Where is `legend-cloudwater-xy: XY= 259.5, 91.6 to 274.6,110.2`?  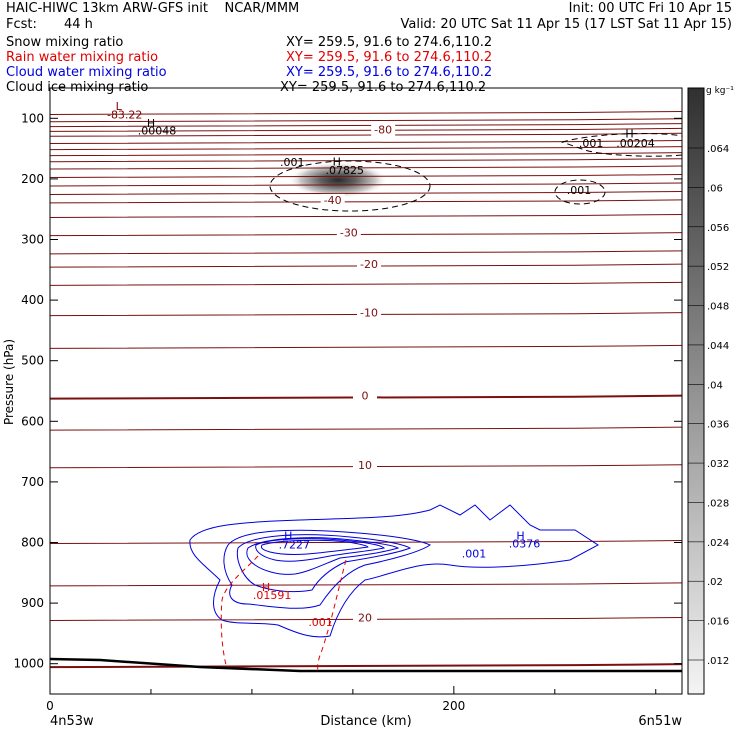 legend-cloudwater-xy: XY= 259.5, 91.6 to 274.6,110.2 is located at coordinates (389, 72).